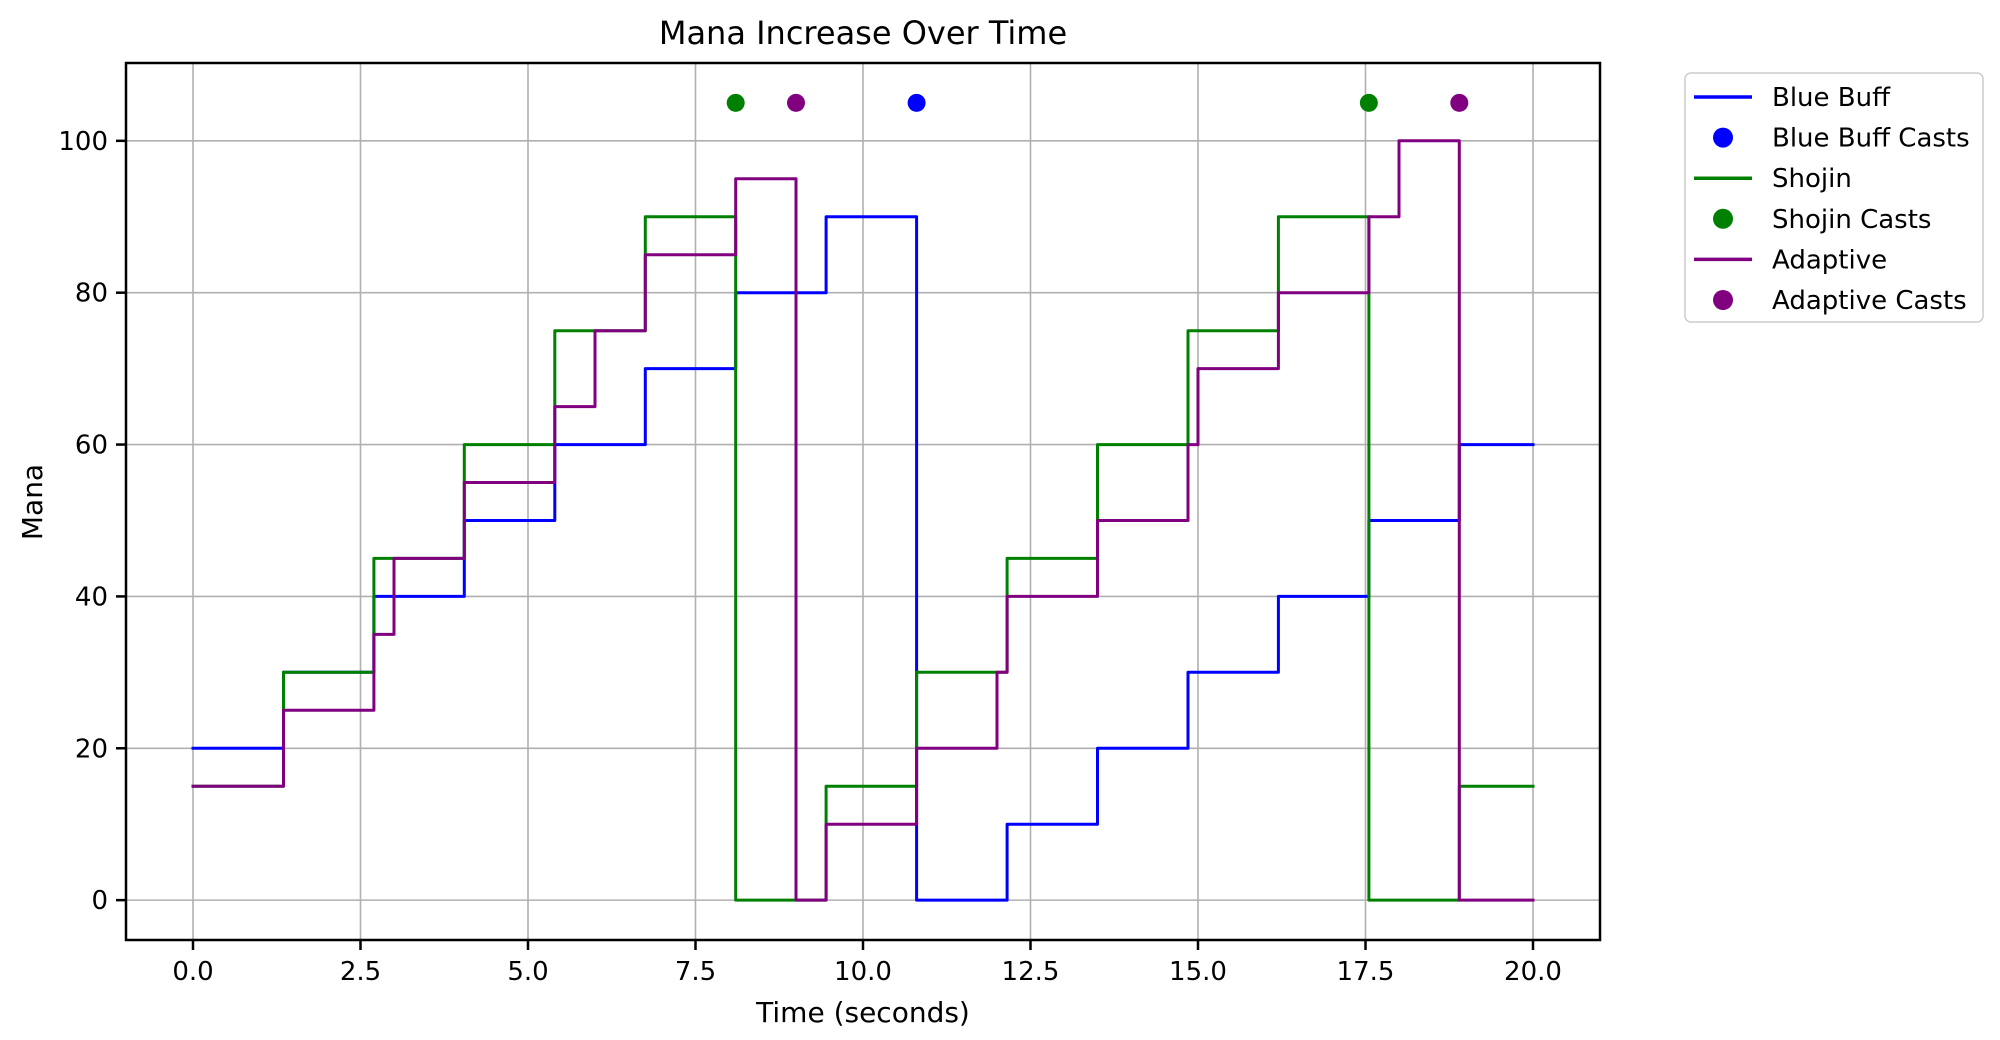 Image resolution: width=2000 pixels, height=1040 pixels. Describe the element at coordinates (1831, 98) in the screenshot. I see `legend-entry-label: Blue Buff` at that location.